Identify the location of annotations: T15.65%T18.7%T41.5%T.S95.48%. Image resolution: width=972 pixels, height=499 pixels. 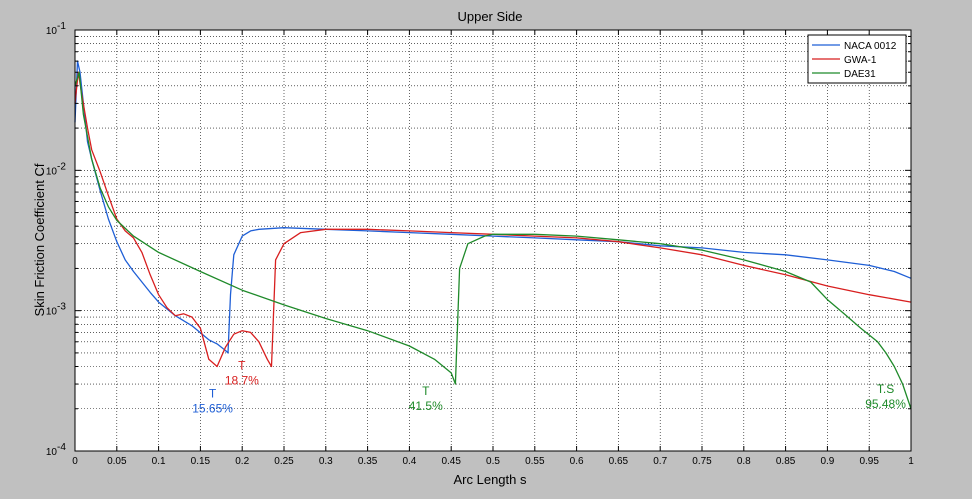
(549, 387).